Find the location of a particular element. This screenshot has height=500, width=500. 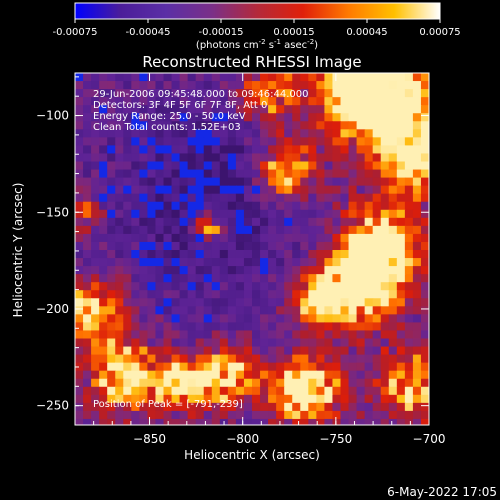

peak-position-label: Position of Peak = [-791,-239] is located at coordinates (168, 404).